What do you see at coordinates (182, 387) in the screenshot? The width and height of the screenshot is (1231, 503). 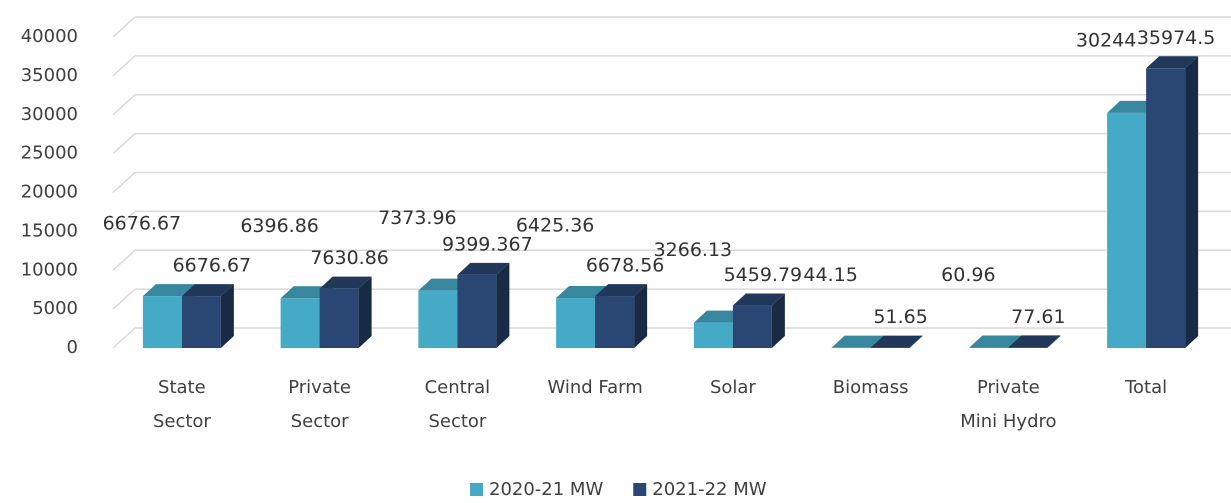 I see `x-tick-label: State` at bounding box center [182, 387].